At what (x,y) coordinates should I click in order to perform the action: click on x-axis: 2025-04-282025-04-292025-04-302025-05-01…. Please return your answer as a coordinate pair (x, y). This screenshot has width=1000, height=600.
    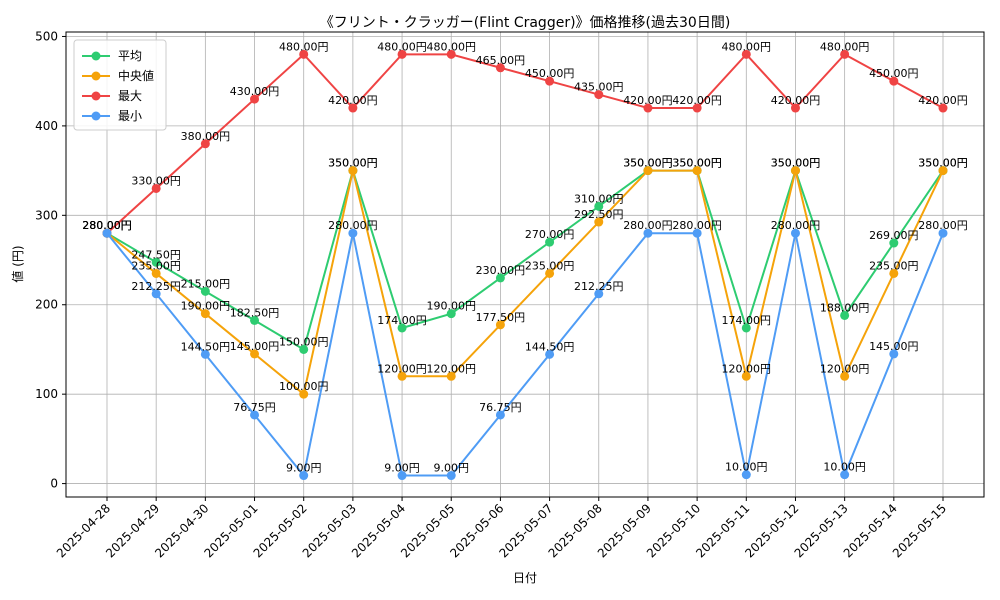
    Looking at the image, I should click on (501, 528).